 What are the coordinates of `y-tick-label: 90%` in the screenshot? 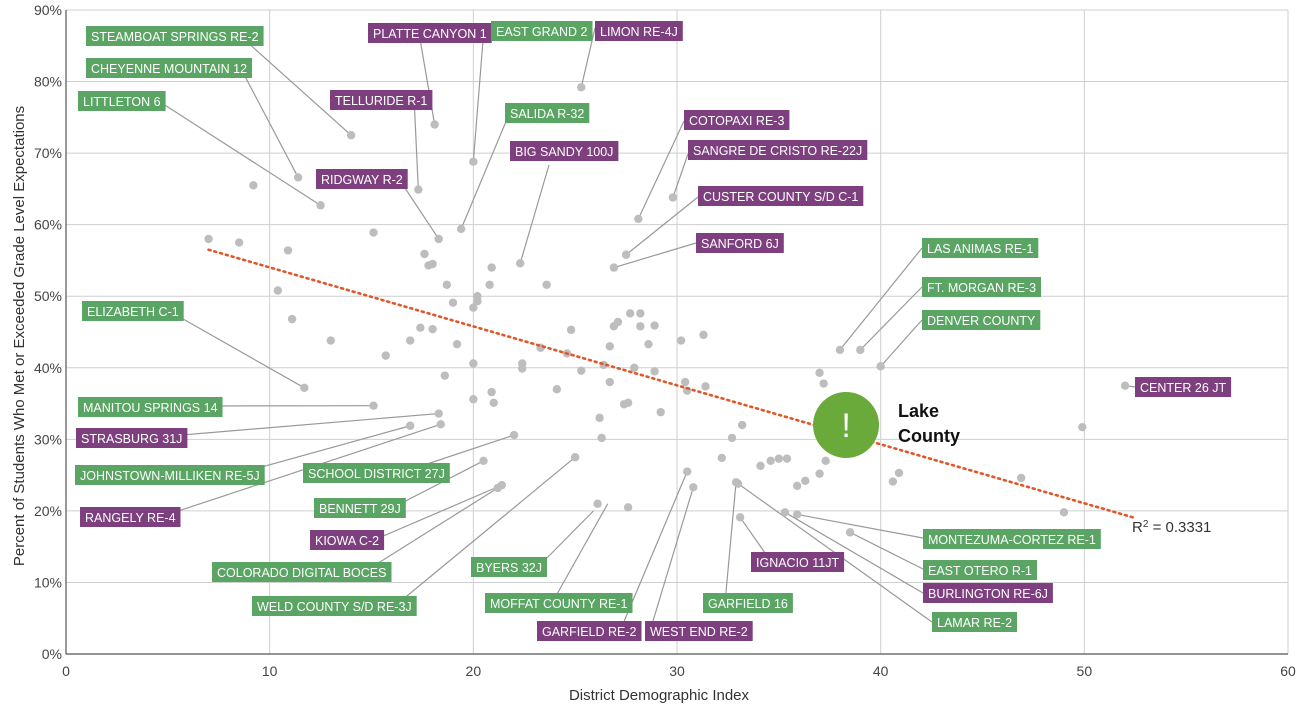 It's located at (48, 10).